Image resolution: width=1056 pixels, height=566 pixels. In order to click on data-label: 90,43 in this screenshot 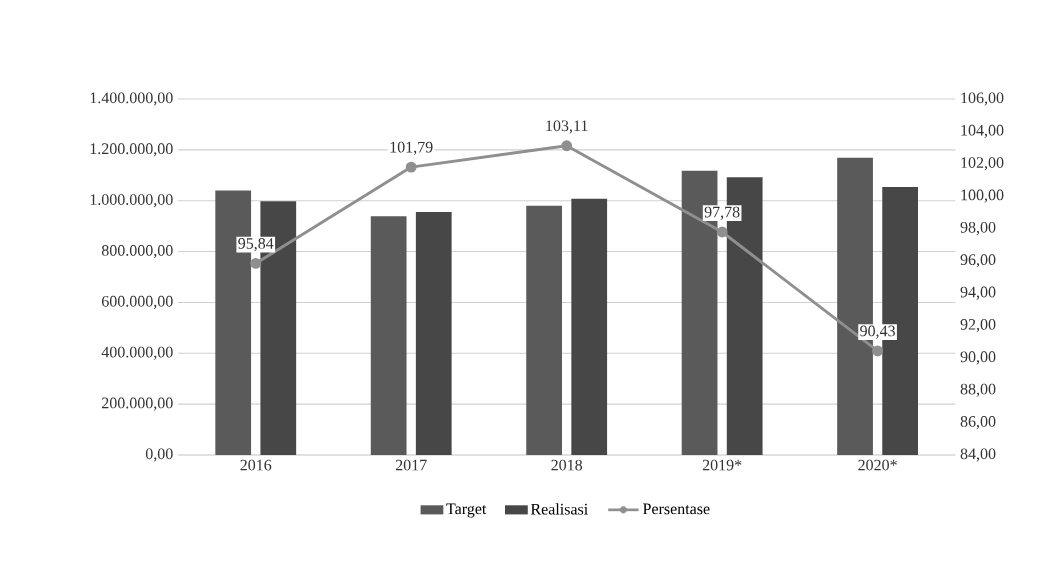, I will do `click(877, 332)`.